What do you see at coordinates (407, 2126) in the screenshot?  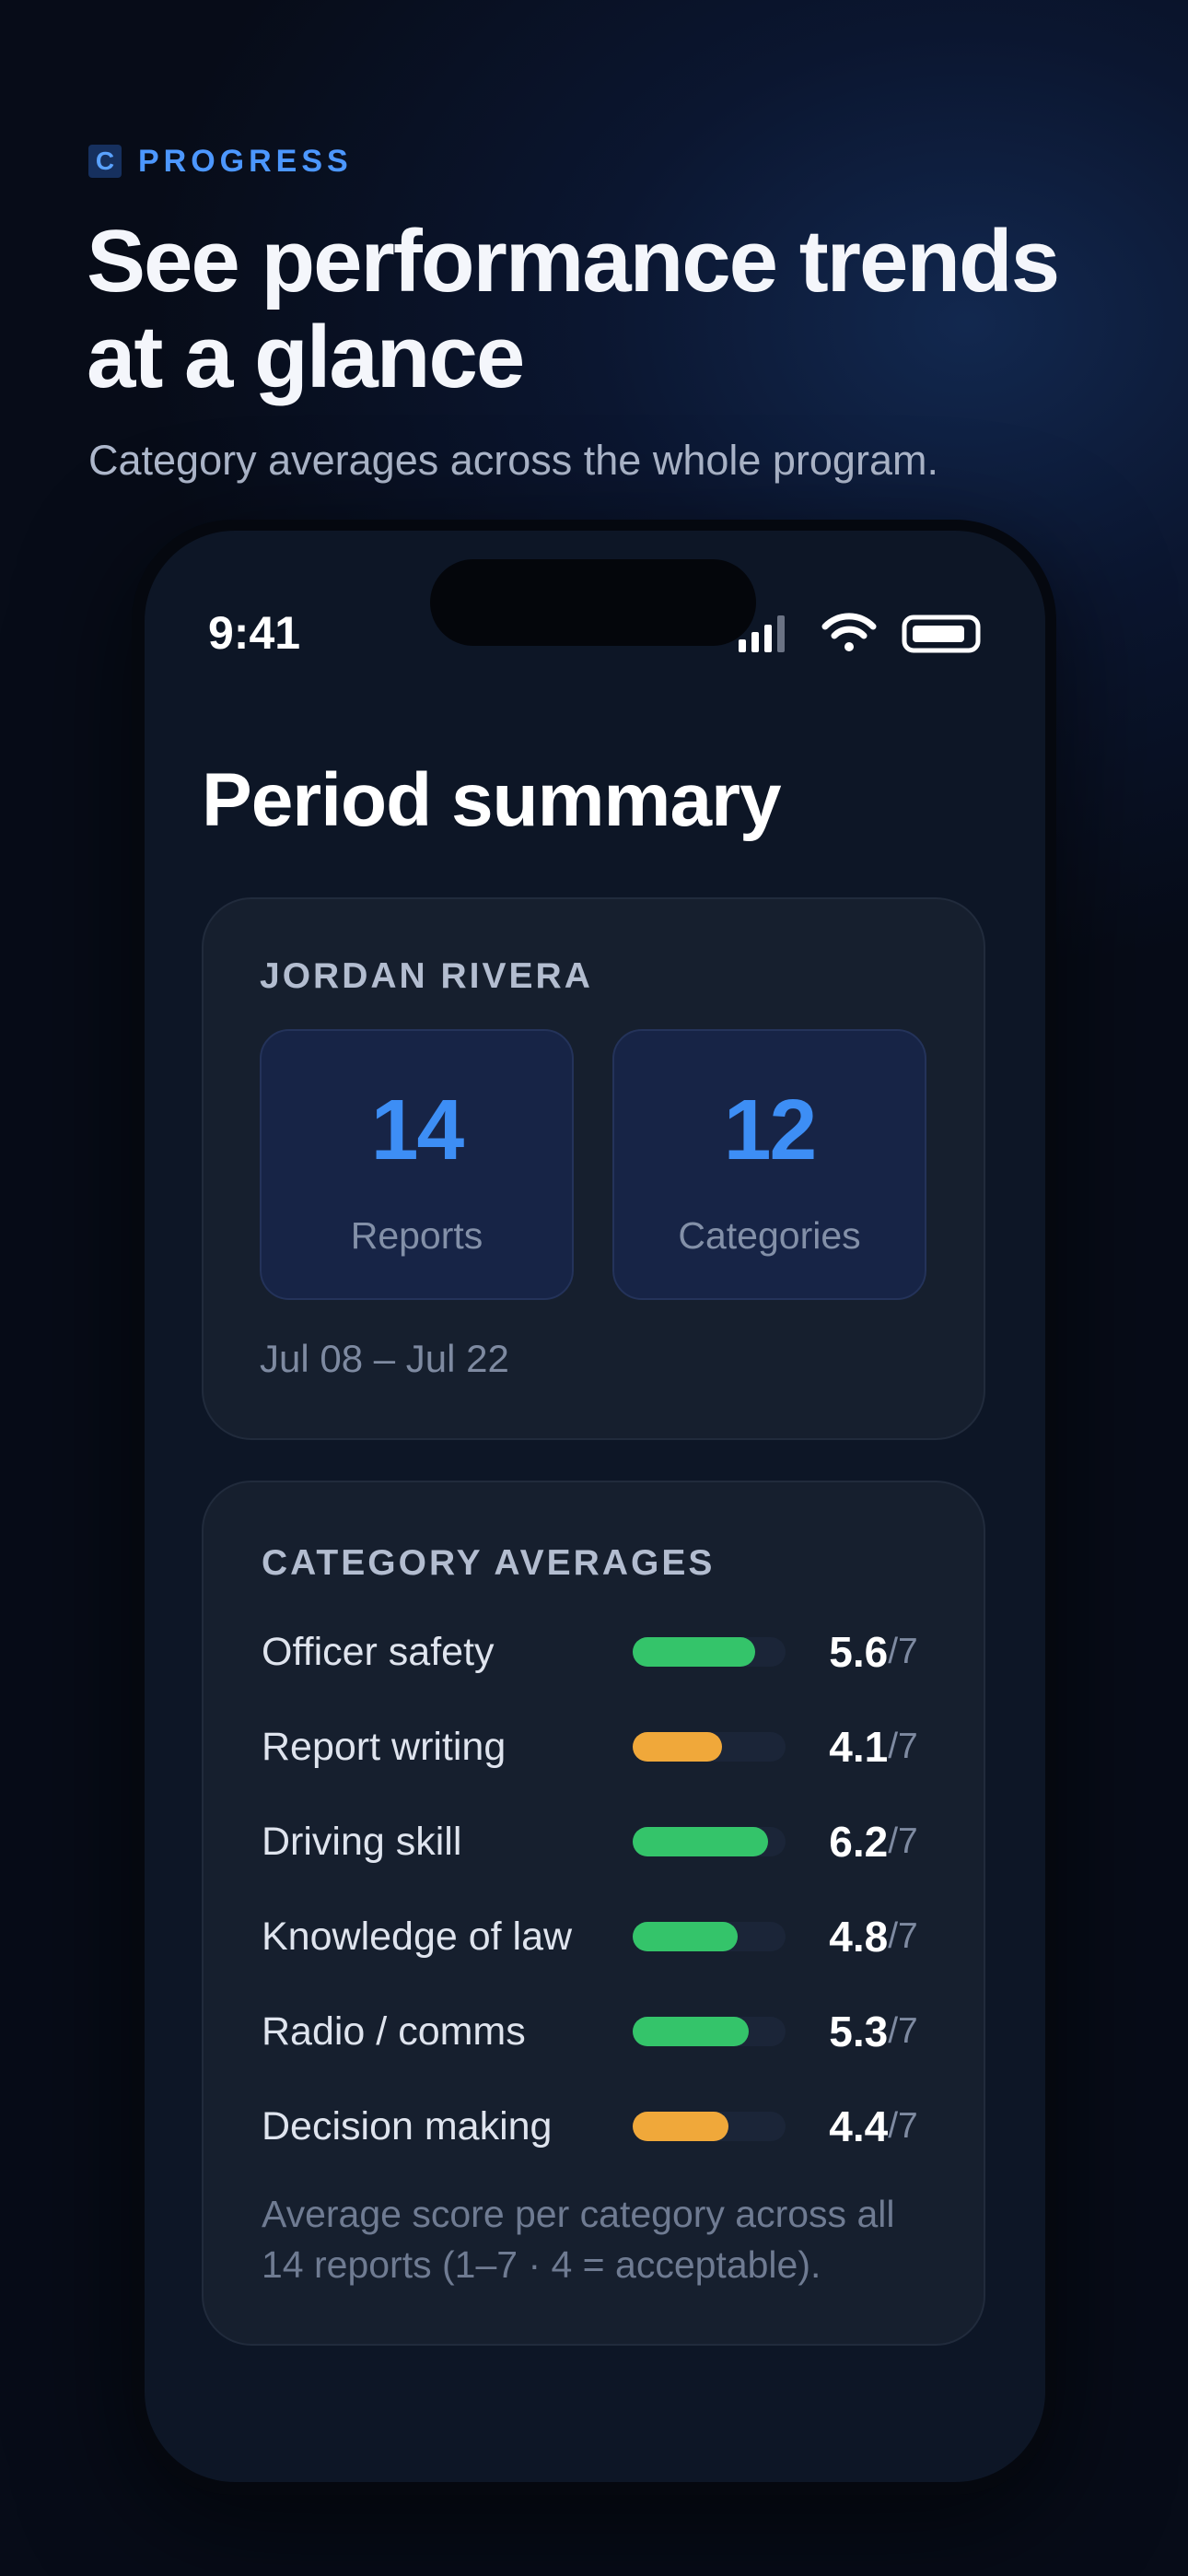 I see `category-label: Decision making` at bounding box center [407, 2126].